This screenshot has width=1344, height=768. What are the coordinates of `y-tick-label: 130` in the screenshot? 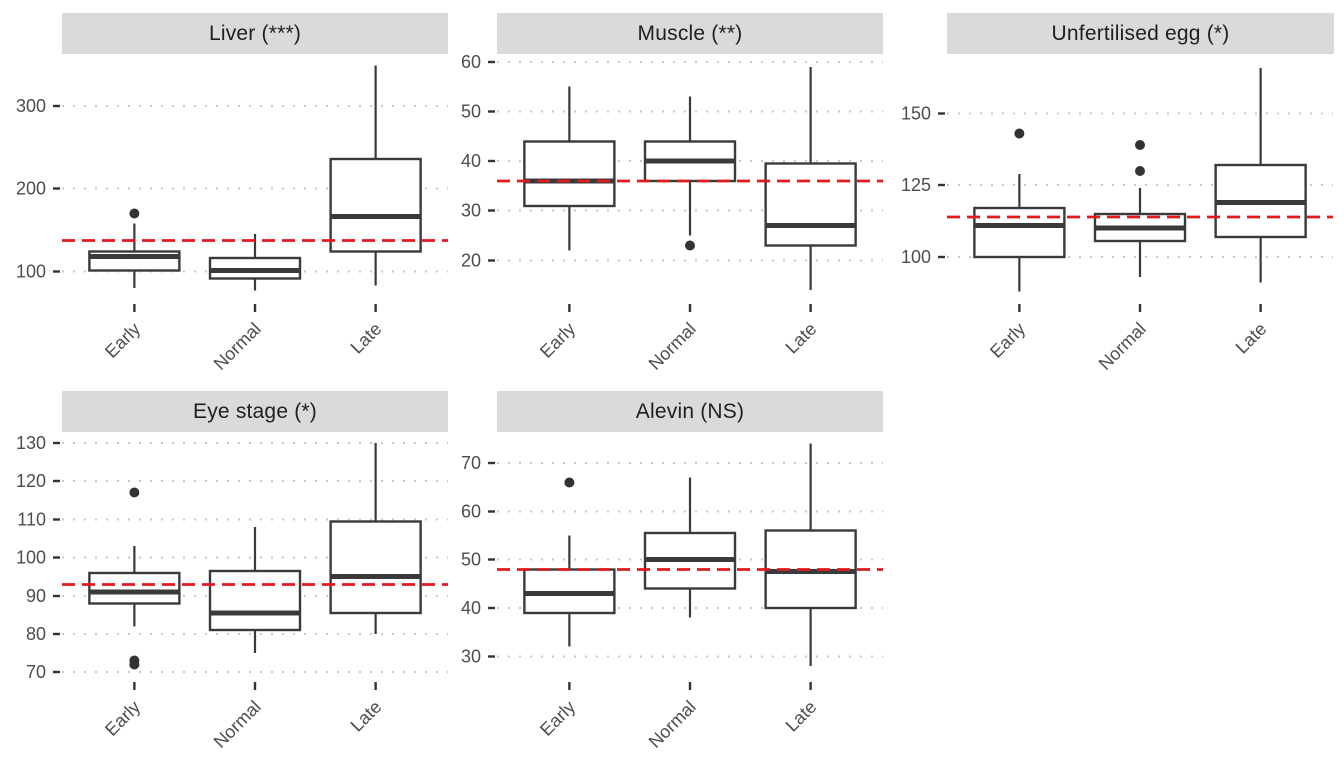 It's located at (31, 443).